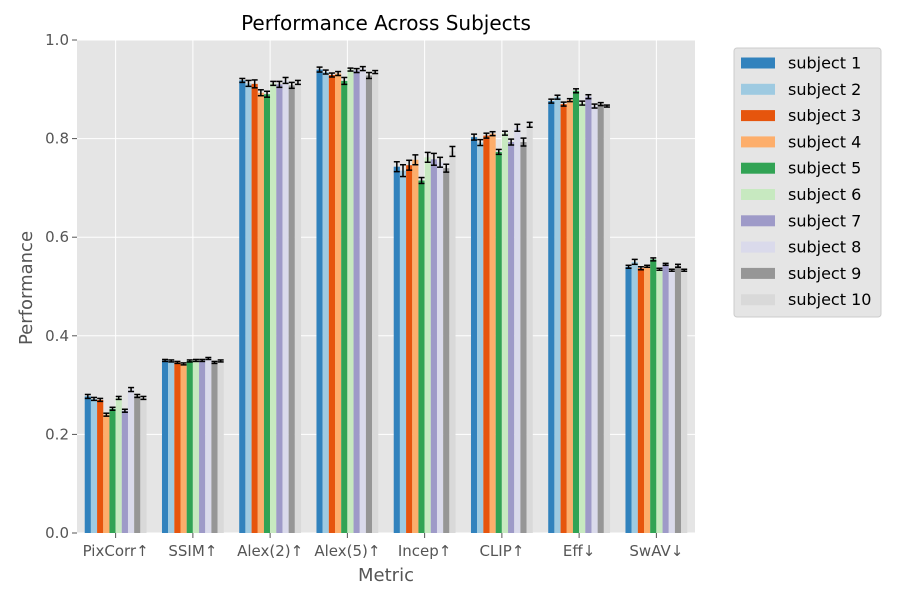 The height and width of the screenshot is (600, 900). Describe the element at coordinates (579, 551) in the screenshot. I see `x-tick-label: Eff↓` at that location.